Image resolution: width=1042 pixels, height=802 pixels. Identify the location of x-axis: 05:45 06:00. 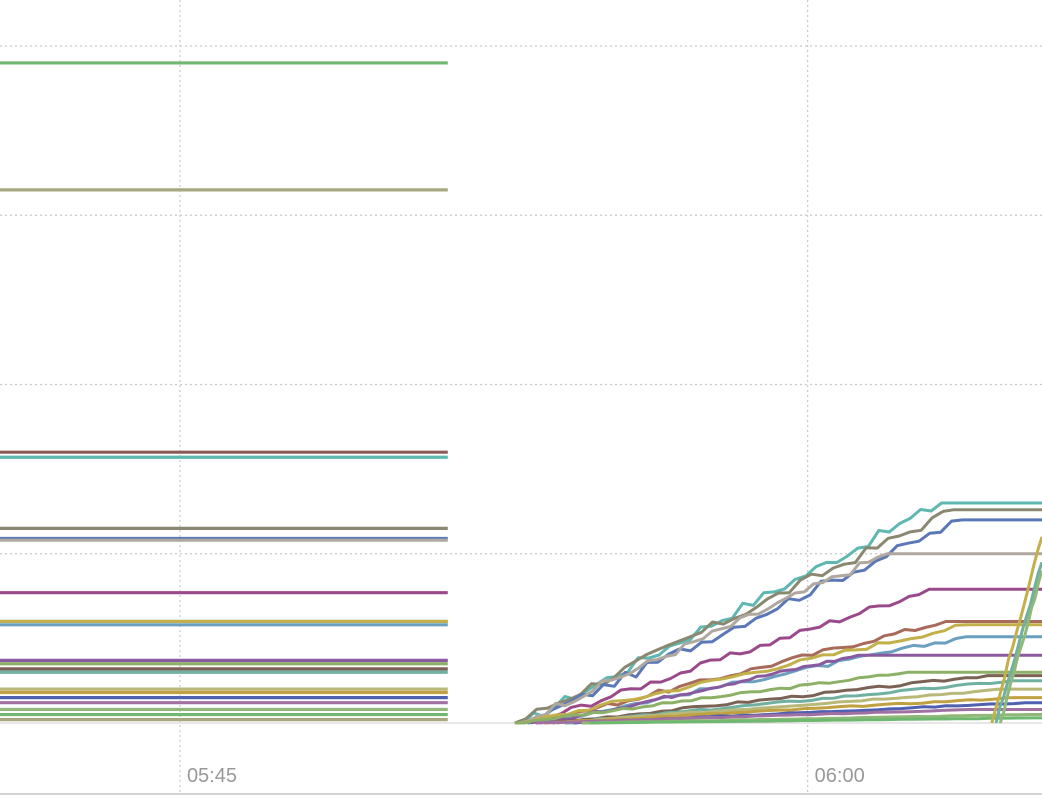
(521, 780).